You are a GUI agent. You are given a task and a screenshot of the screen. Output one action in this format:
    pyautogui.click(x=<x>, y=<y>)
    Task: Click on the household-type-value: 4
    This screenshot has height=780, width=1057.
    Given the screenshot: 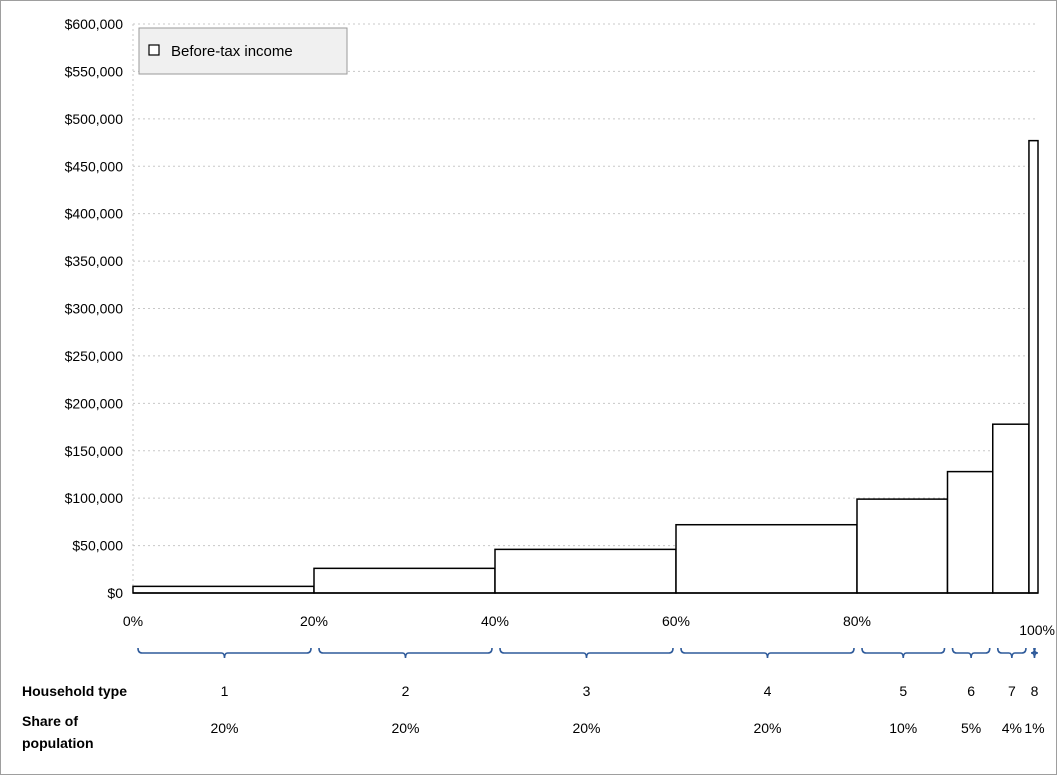 What is the action you would take?
    pyautogui.click(x=768, y=691)
    